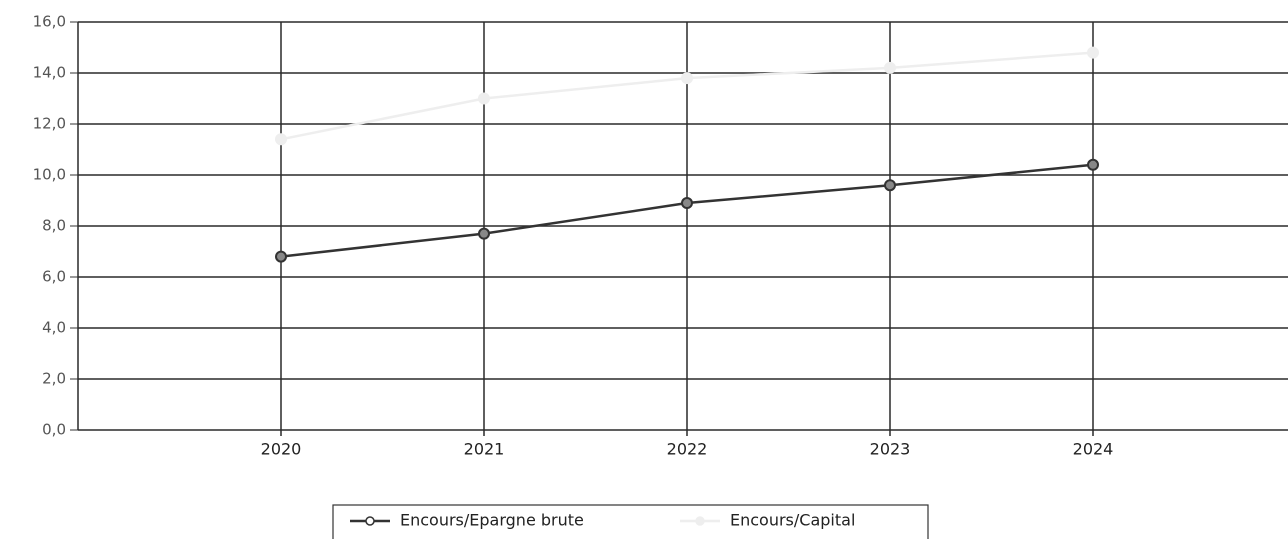  Describe the element at coordinates (49, 22) in the screenshot. I see `y-tick-label: 16,0` at that location.